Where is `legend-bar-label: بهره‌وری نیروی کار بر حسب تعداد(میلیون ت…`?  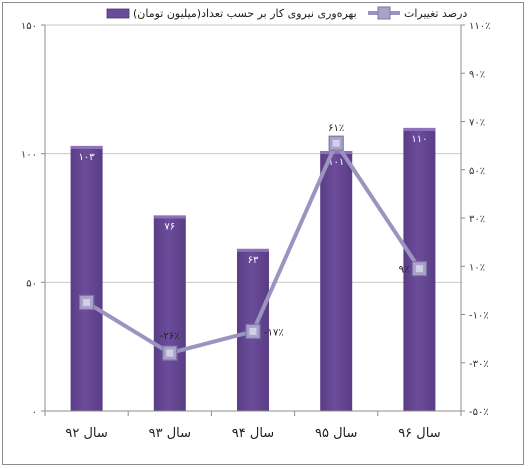 legend-bar-label: بهره‌وری نیروی کار بر حسب تعداد(میلیون ت… is located at coordinates (245, 13).